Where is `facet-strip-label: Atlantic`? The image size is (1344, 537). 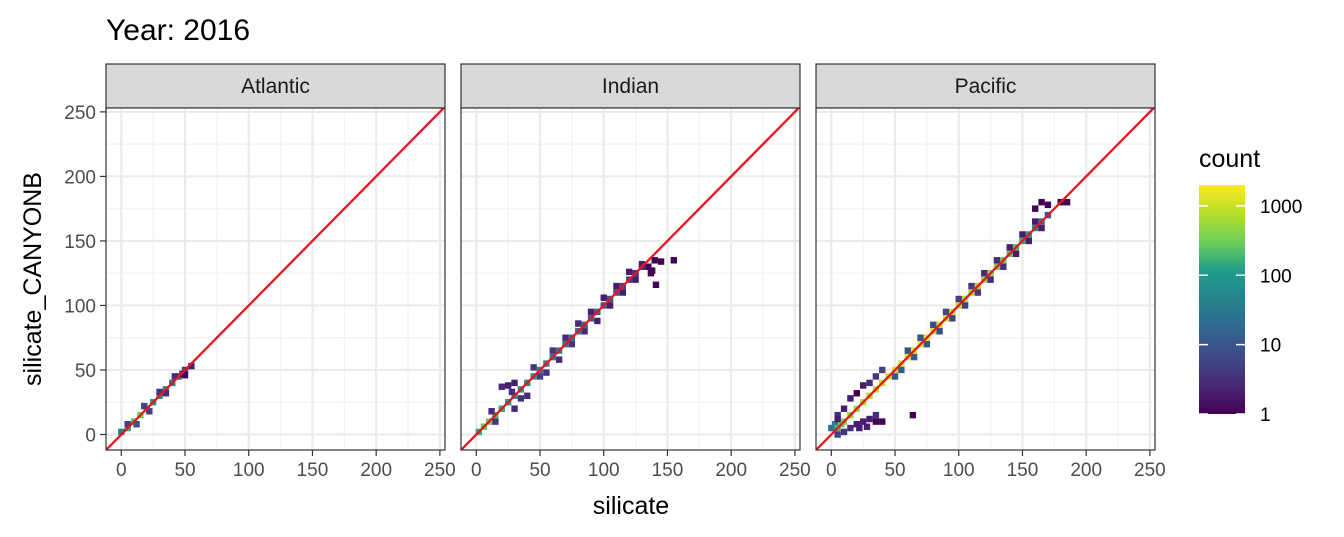 facet-strip-label: Atlantic is located at coordinates (275, 86).